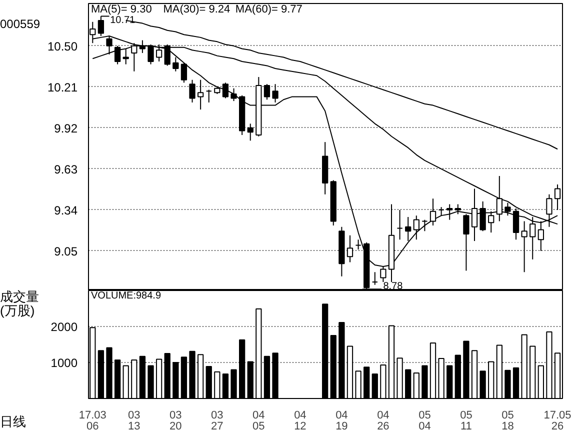 Image resolution: width=580 pixels, height=435 pixels. Describe the element at coordinates (126, 296) in the screenshot. I see `annotation: VOLUME:984.9` at that location.